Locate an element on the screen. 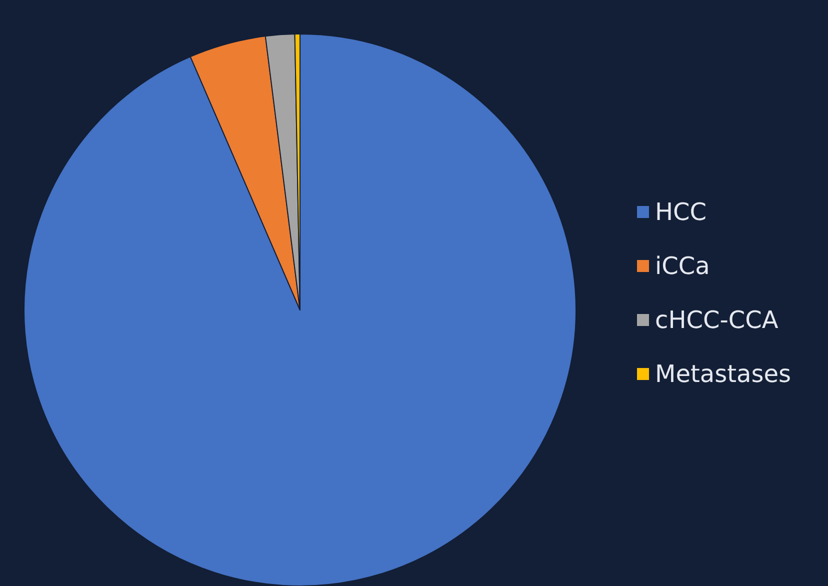 Image resolution: width=828 pixels, height=586 pixels. legend-label: iCCa is located at coordinates (682, 266).